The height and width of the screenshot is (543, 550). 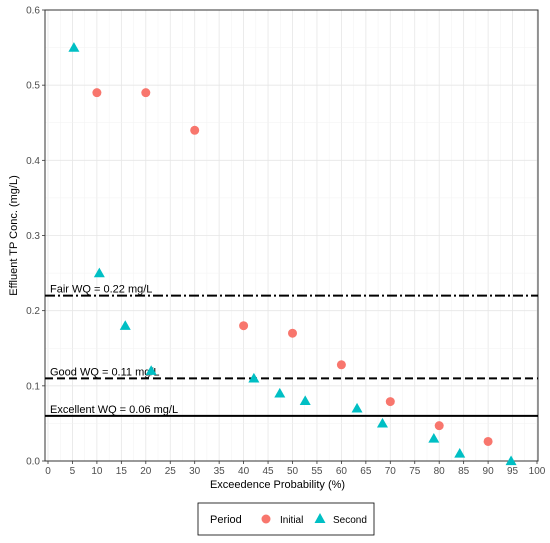 What do you see at coordinates (342, 471) in the screenshot?
I see `x-tick-label: 60` at bounding box center [342, 471].